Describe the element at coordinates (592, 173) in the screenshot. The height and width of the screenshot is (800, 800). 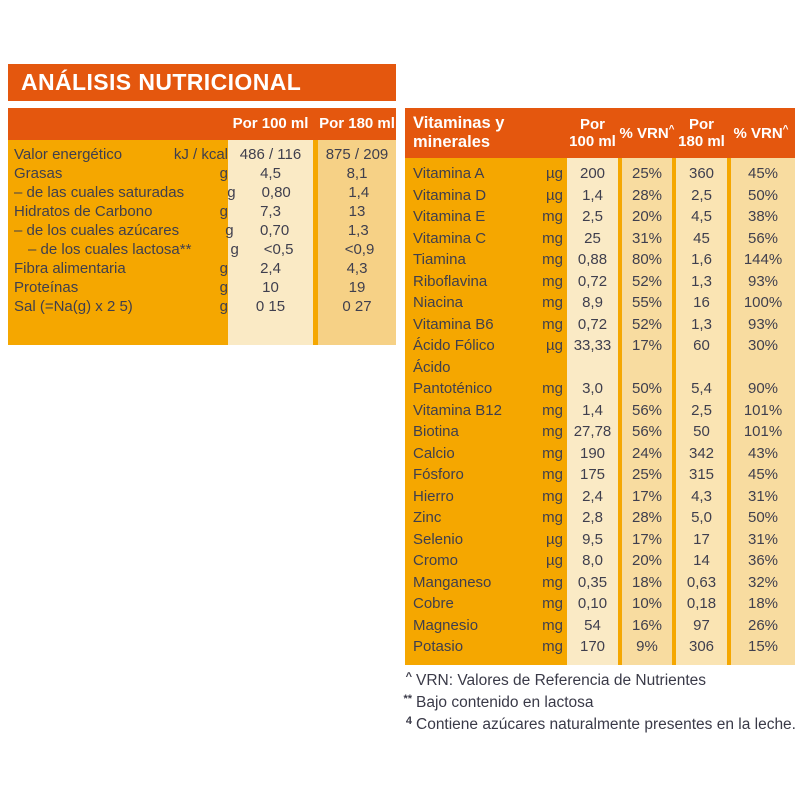
I see `value-per-100ml: 200` at that location.